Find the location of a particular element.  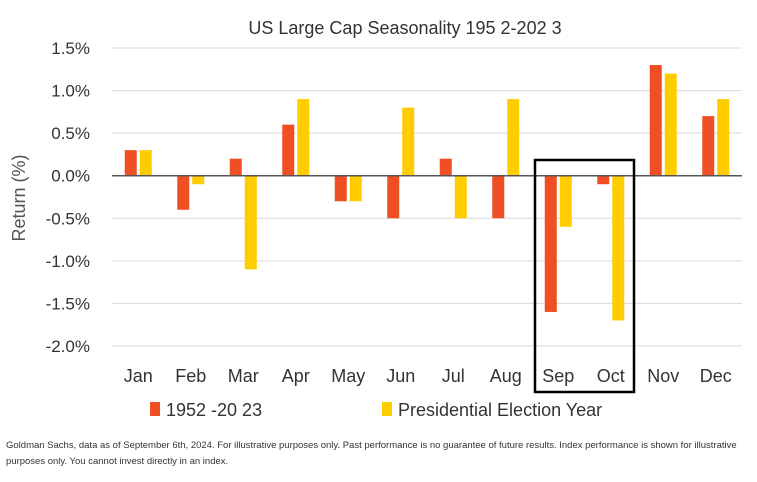

y-tick-label: 1.5% is located at coordinates (70, 48).